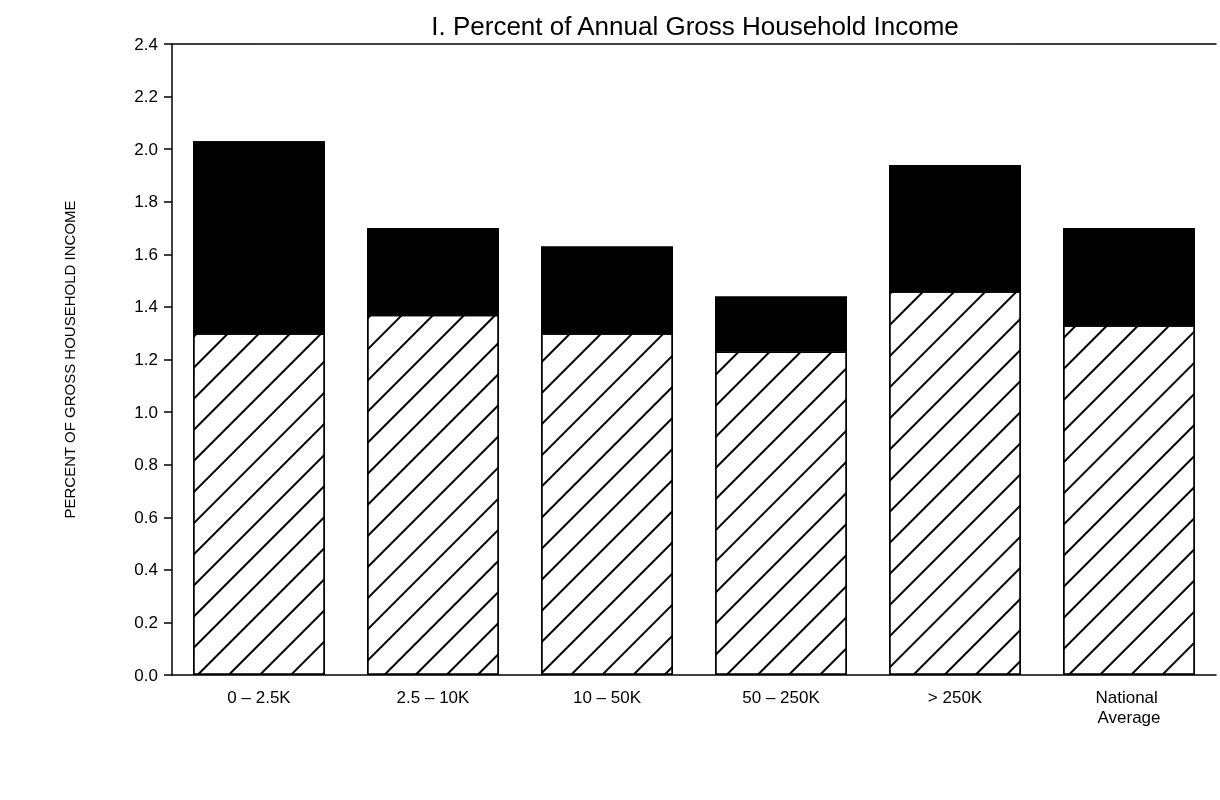 This screenshot has height=800, width=1220. What do you see at coordinates (146, 307) in the screenshot?
I see `y-tick-label: 1.4` at bounding box center [146, 307].